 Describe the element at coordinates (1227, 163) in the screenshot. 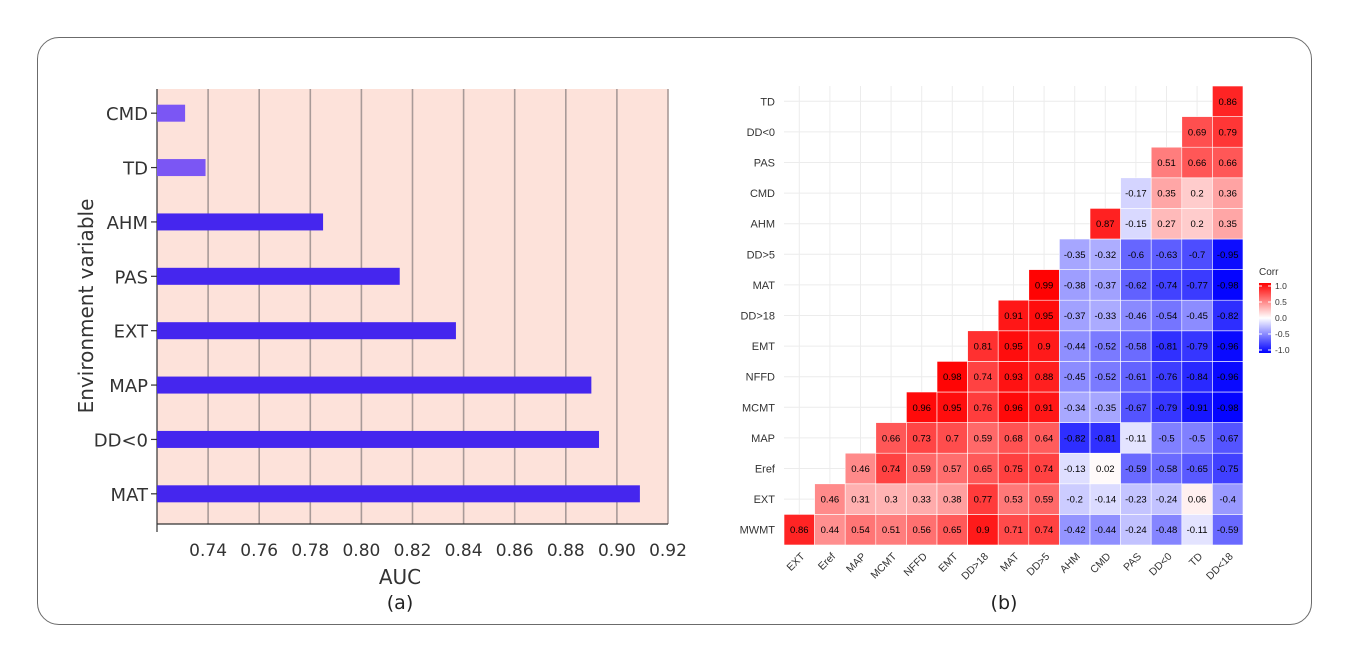

I see `cell-value-label: 0.66` at that location.